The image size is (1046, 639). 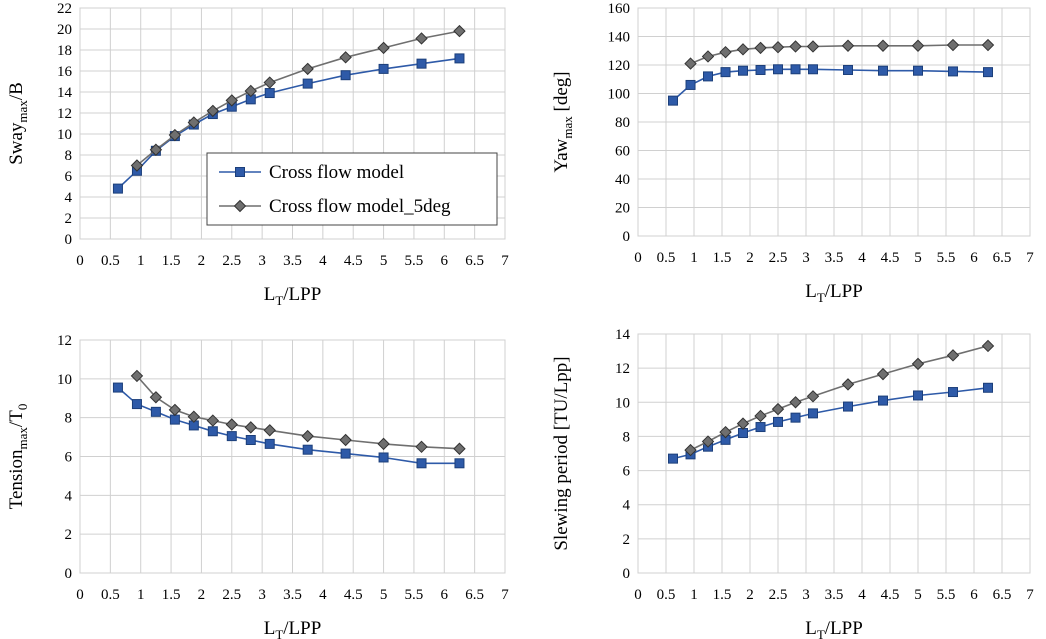 What do you see at coordinates (561, 155) in the screenshot?
I see `y-axis-label-main: Yaw` at bounding box center [561, 155].